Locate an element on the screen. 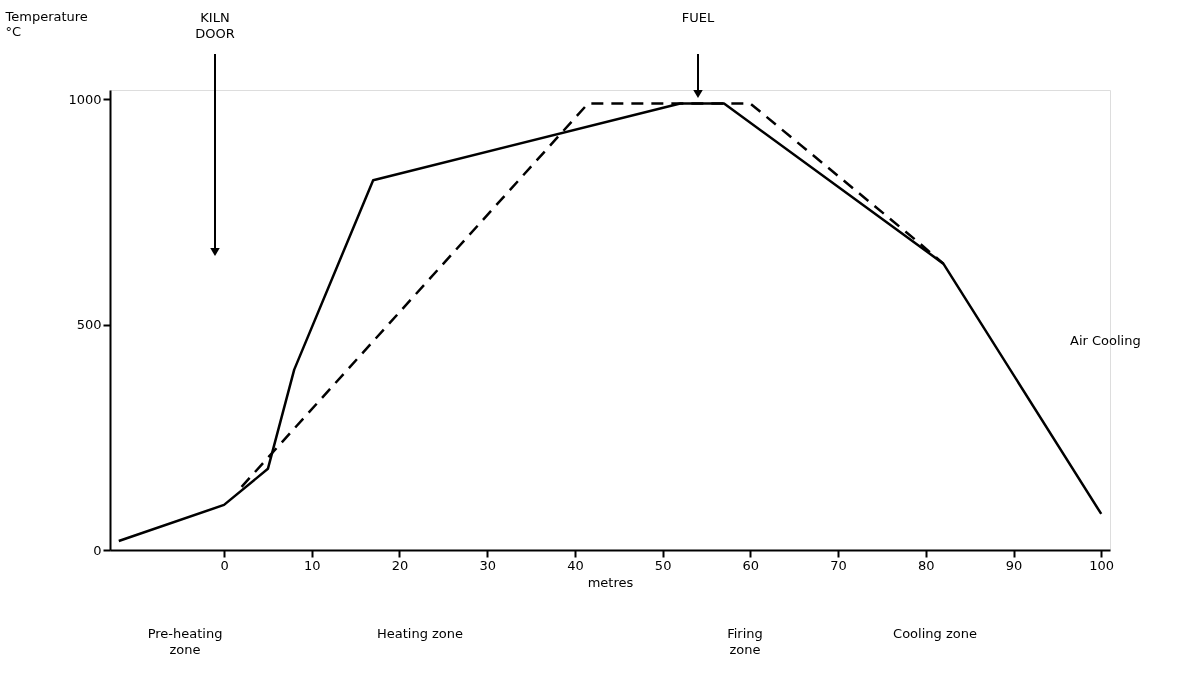 This screenshot has height=680, width=1192. x-tick-label: 90 is located at coordinates (1014, 565).